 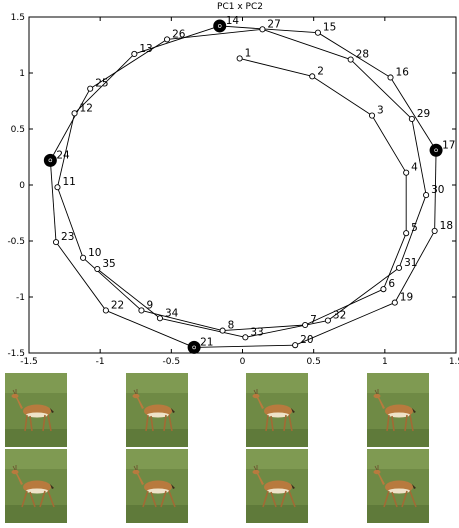 I want to click on point-label: 33, so click(x=256, y=332).